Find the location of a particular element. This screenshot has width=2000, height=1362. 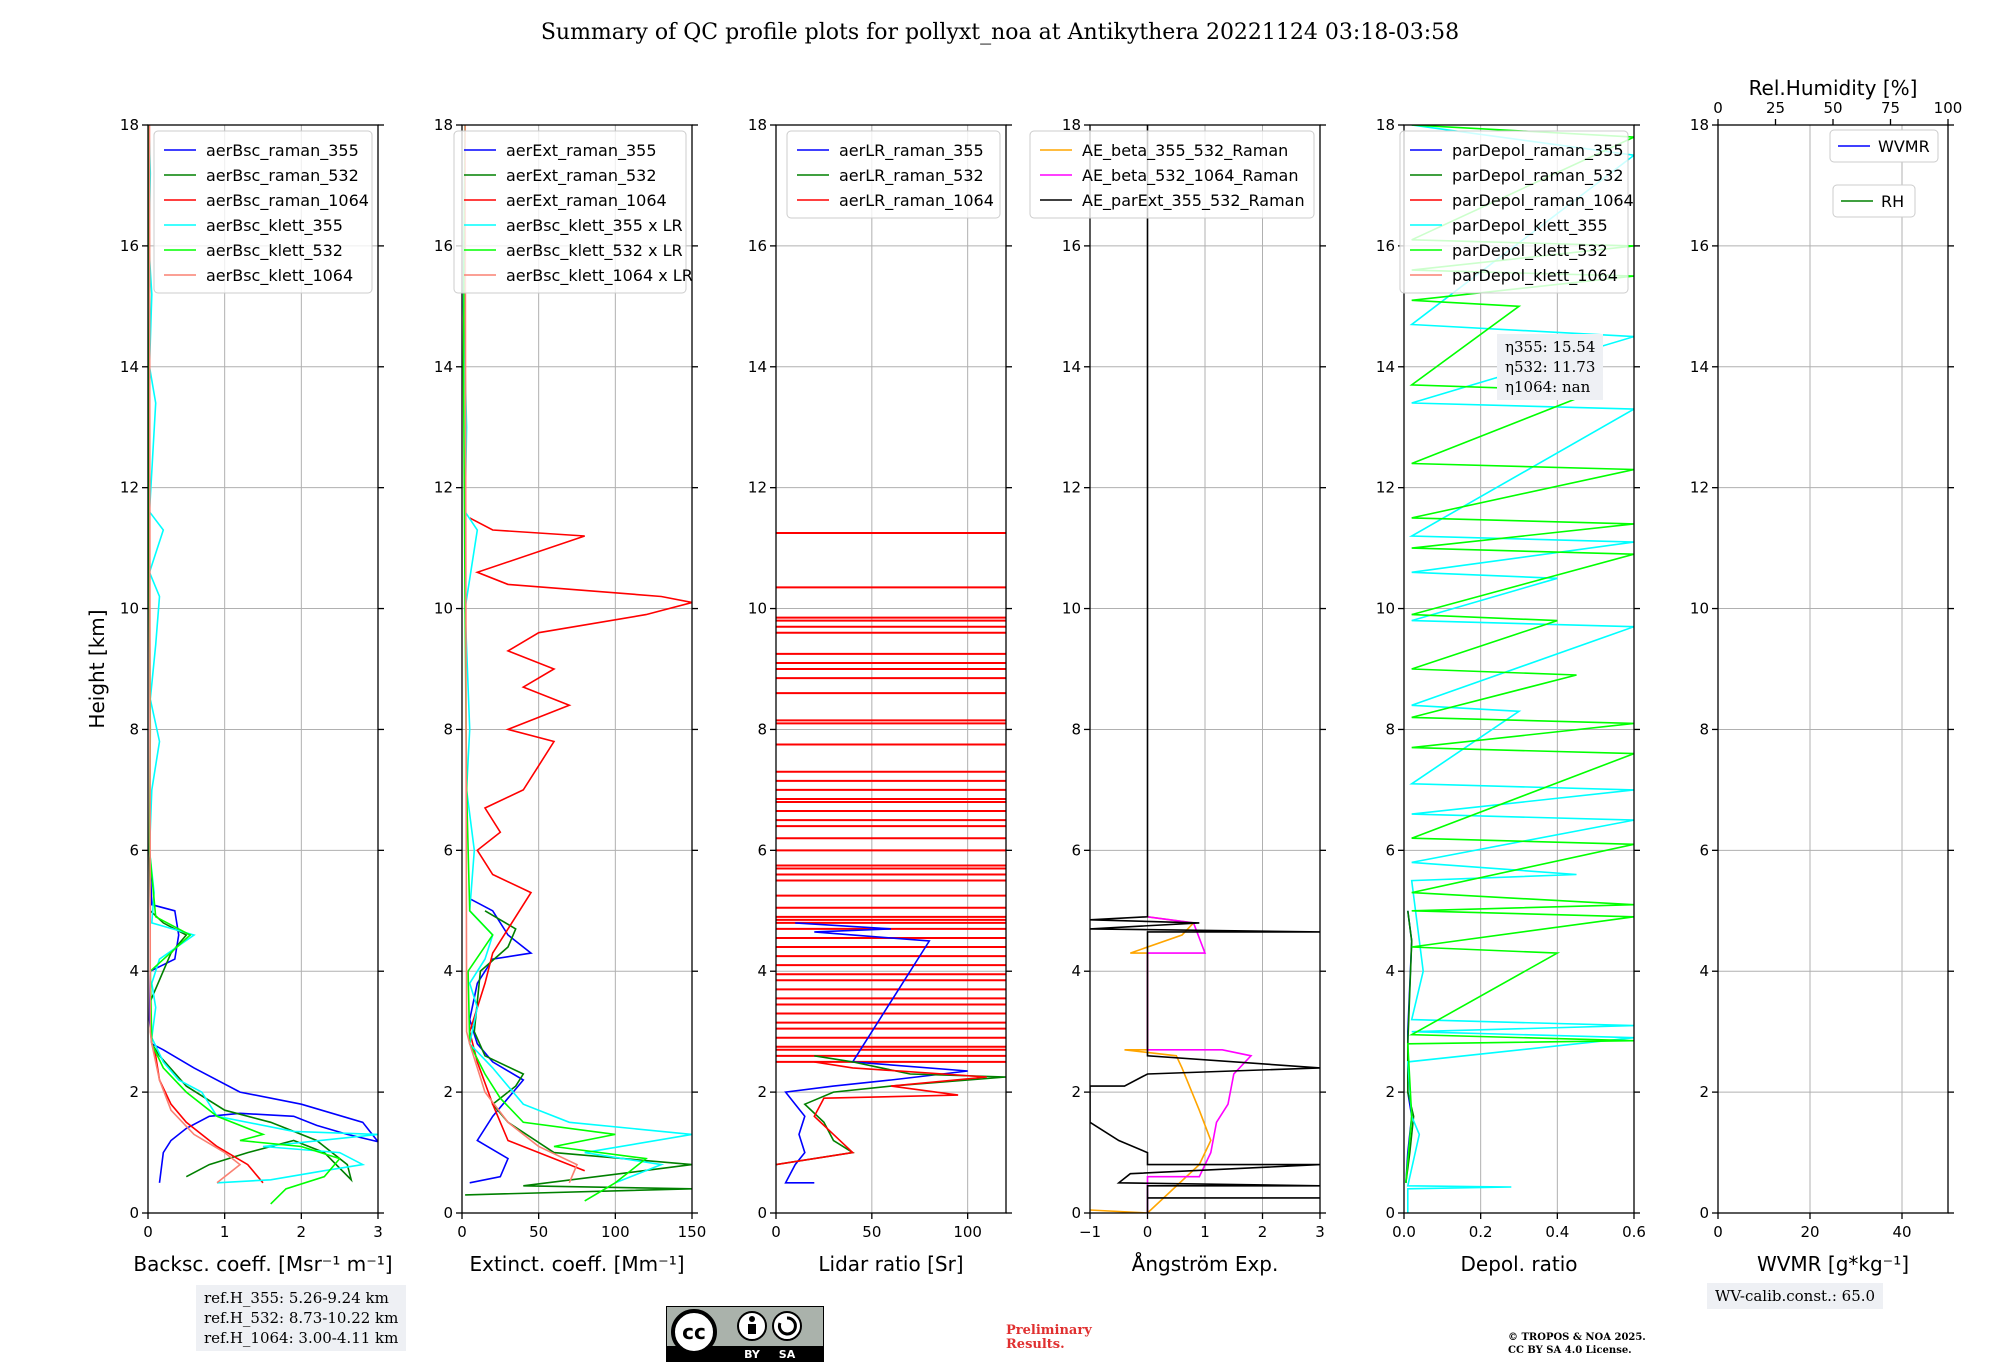

ytick-label-ae-1: 2 is located at coordinates (1076, 1092).